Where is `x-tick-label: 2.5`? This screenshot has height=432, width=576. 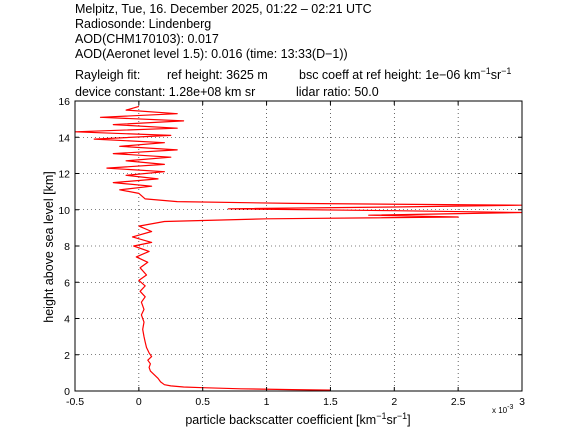
x-tick-label: 2.5 is located at coordinates (458, 402).